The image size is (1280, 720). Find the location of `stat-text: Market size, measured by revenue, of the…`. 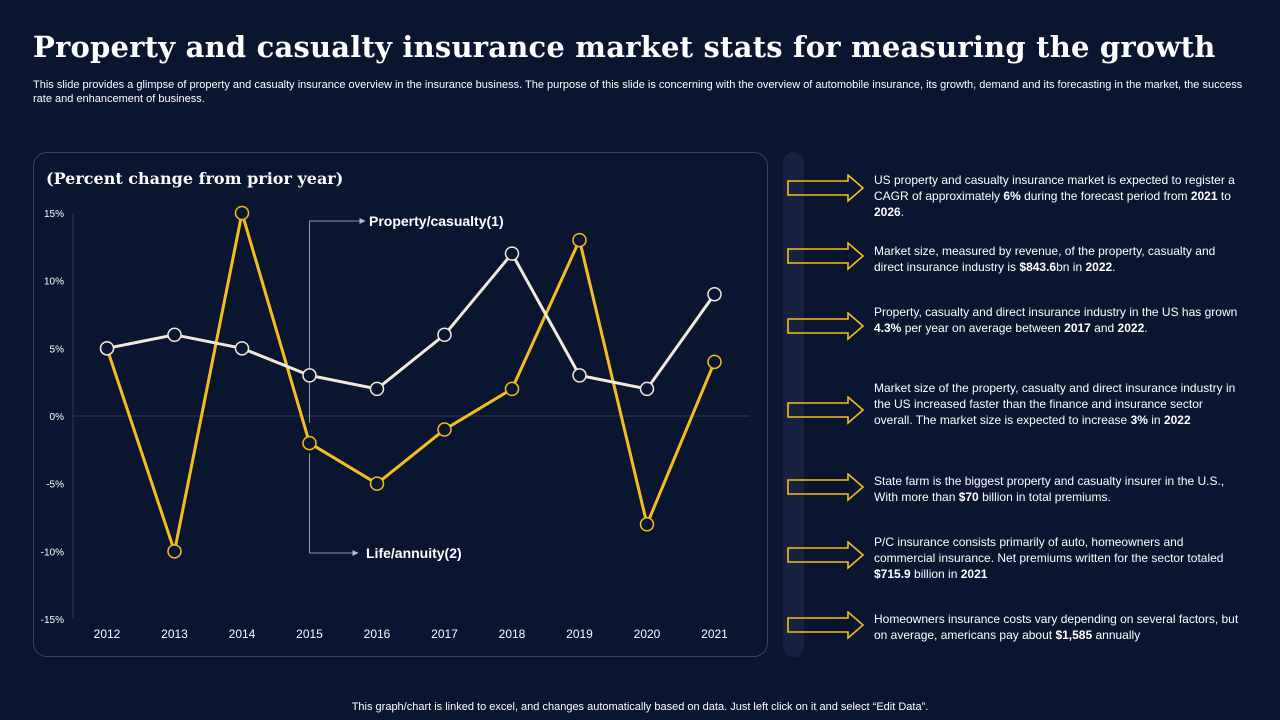

stat-text: Market size, measured by revenue, of the… is located at coordinates (1059, 259).